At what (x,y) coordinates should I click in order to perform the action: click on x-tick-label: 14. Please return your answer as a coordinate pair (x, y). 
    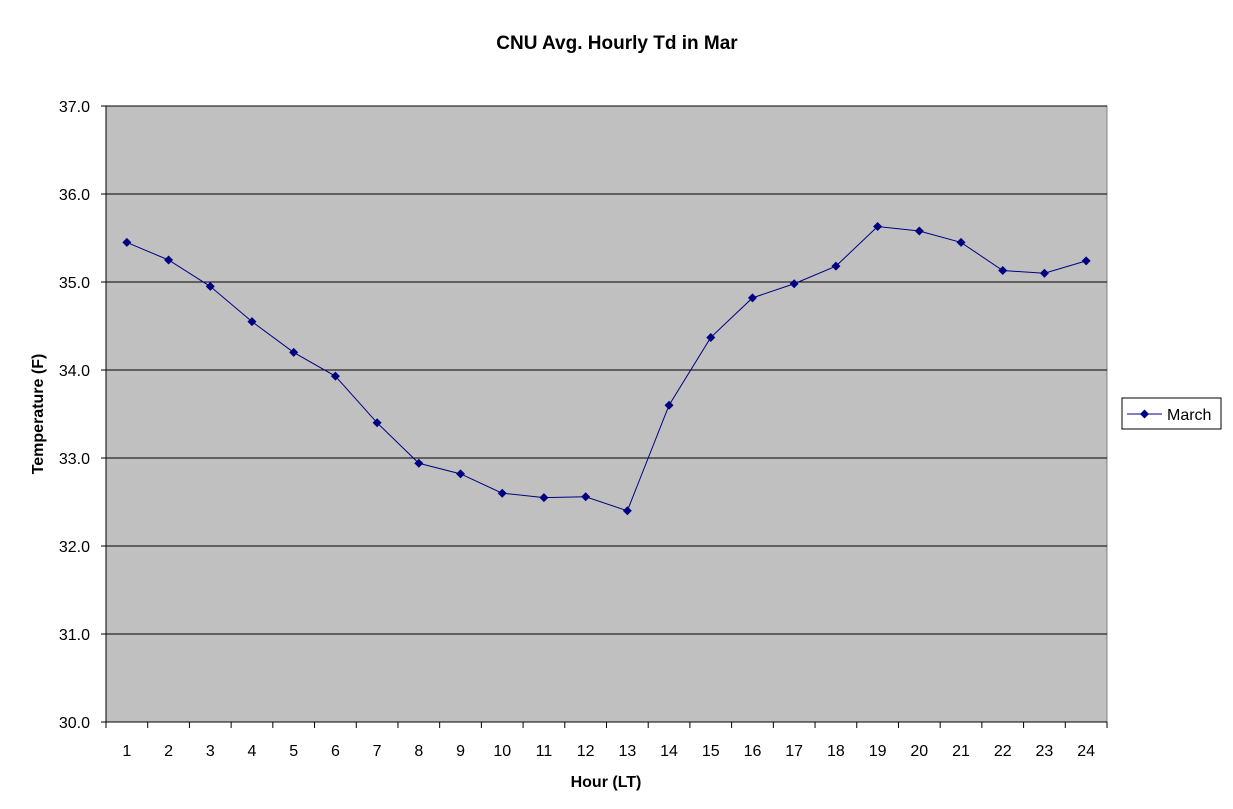
    Looking at the image, I should click on (669, 751).